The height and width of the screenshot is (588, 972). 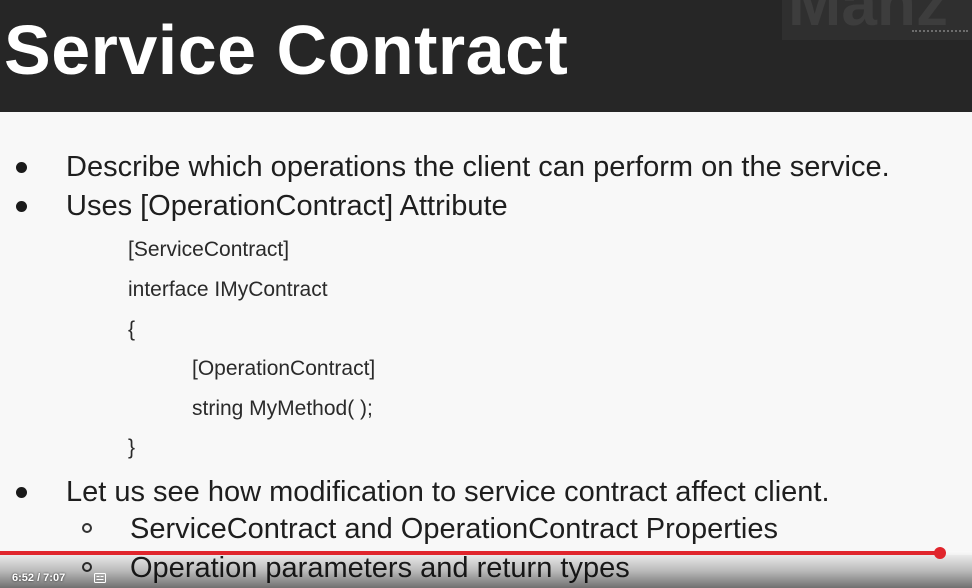 I want to click on subtitles-icon, so click(x=100, y=578).